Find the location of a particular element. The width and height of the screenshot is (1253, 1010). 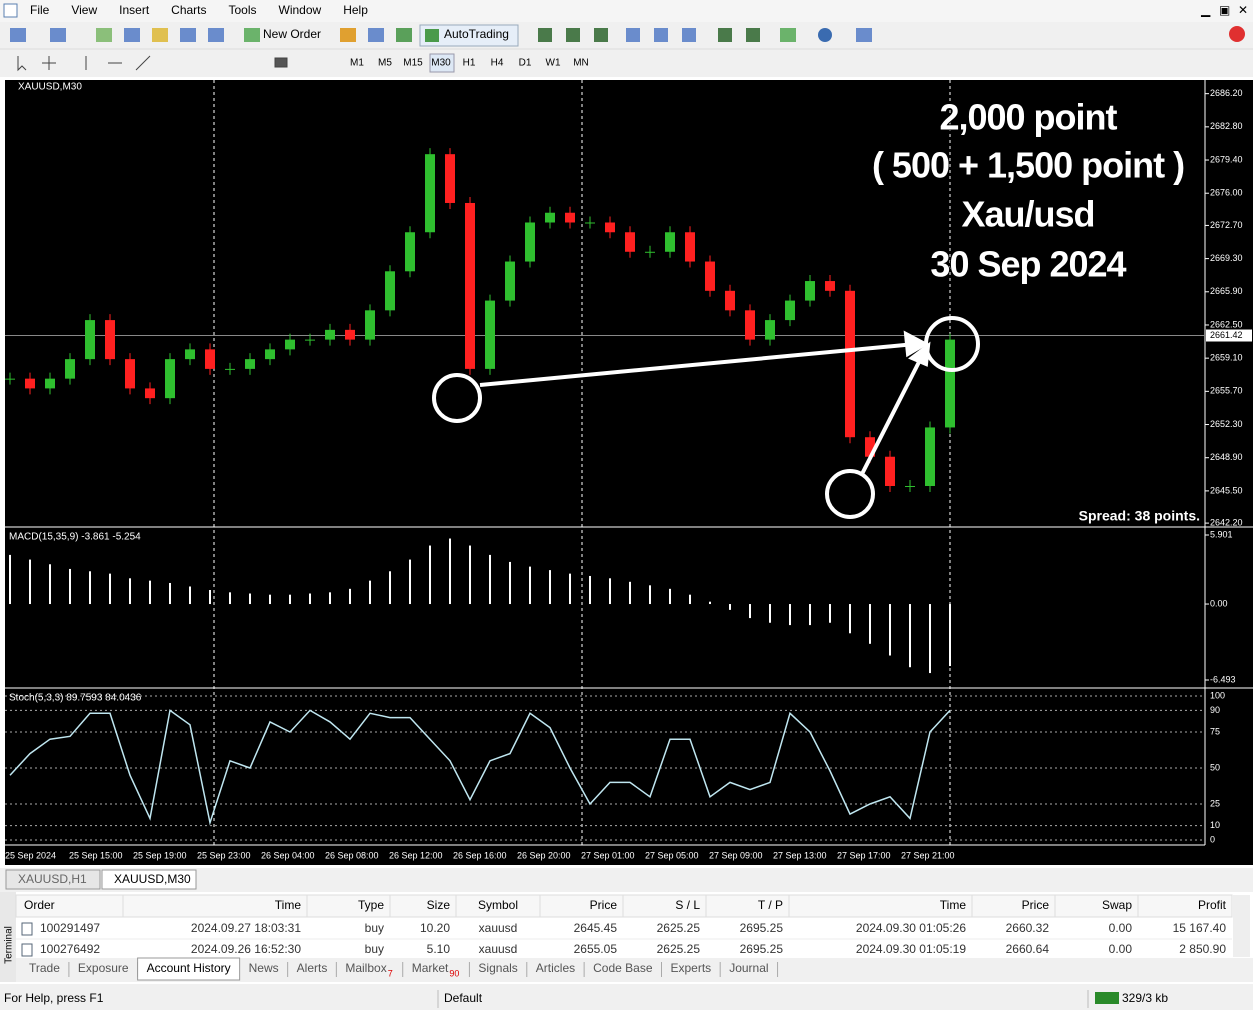

column-header: T / P is located at coordinates (770, 905).